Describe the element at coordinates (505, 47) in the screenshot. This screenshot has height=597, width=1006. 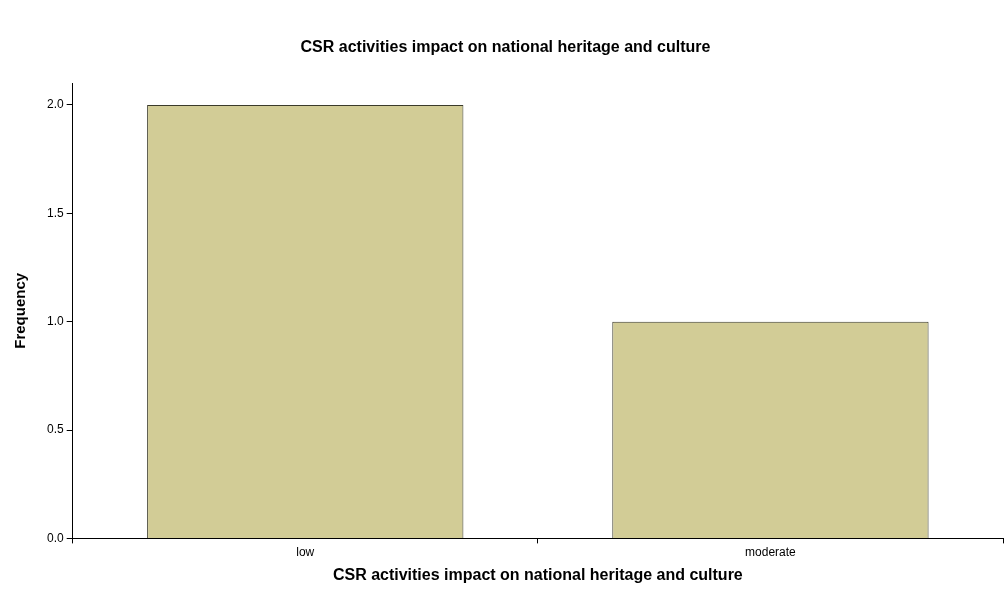
I see `chart-title: CSR activities impact on national heritage and culture` at that location.